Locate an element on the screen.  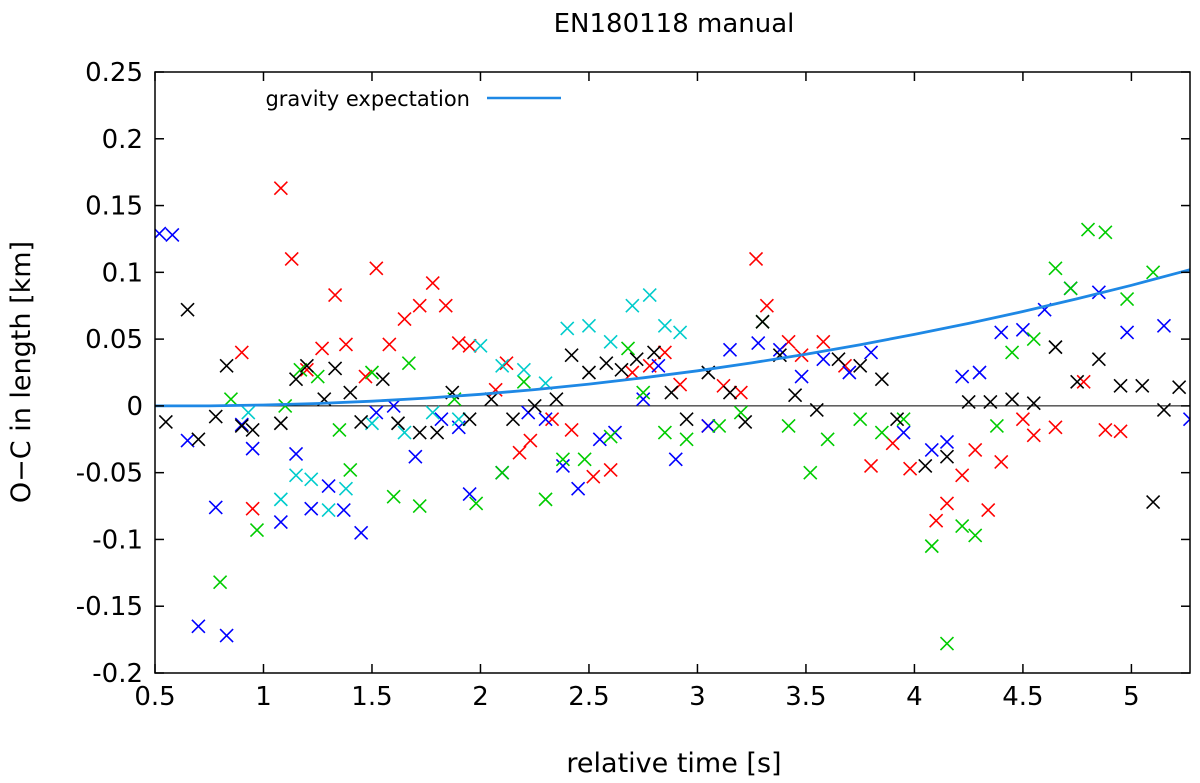
x-tick-label: 0.5 is located at coordinates (154, 697).